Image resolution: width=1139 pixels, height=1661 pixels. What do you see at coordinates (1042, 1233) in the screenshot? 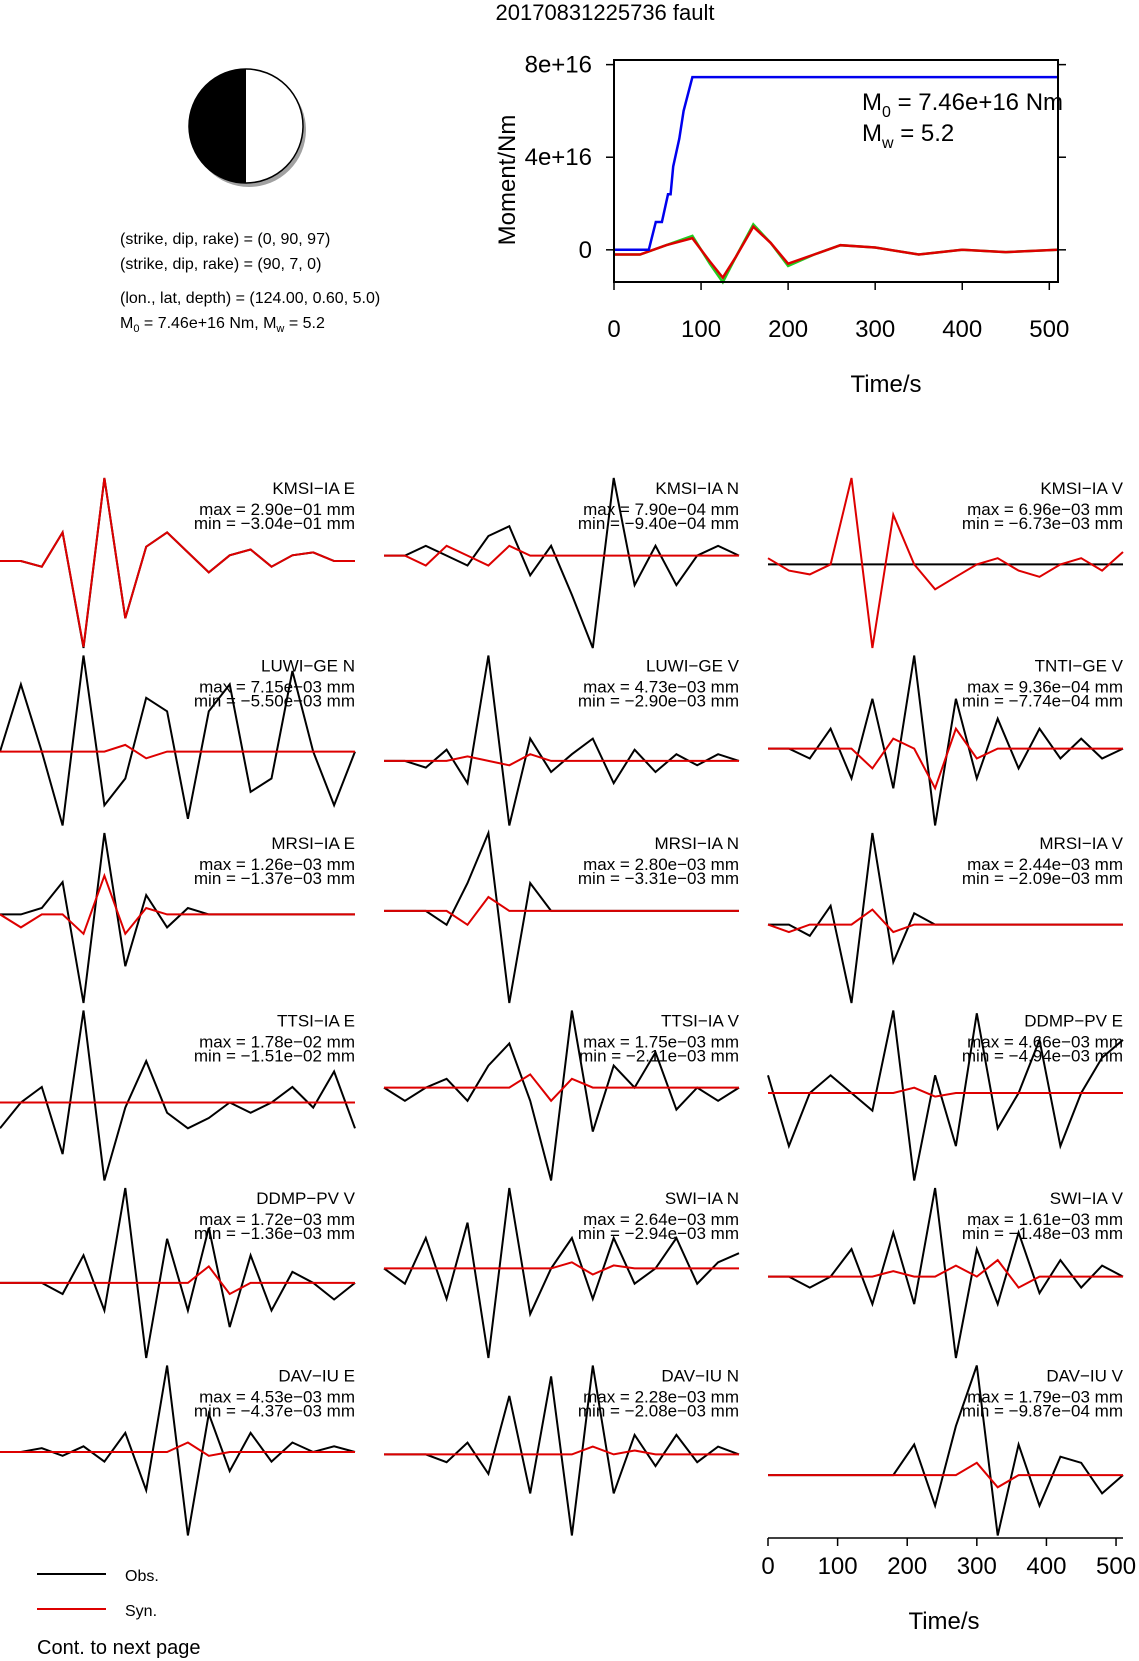
I see `min-label: min = −1.48e−03 mm` at bounding box center [1042, 1233].